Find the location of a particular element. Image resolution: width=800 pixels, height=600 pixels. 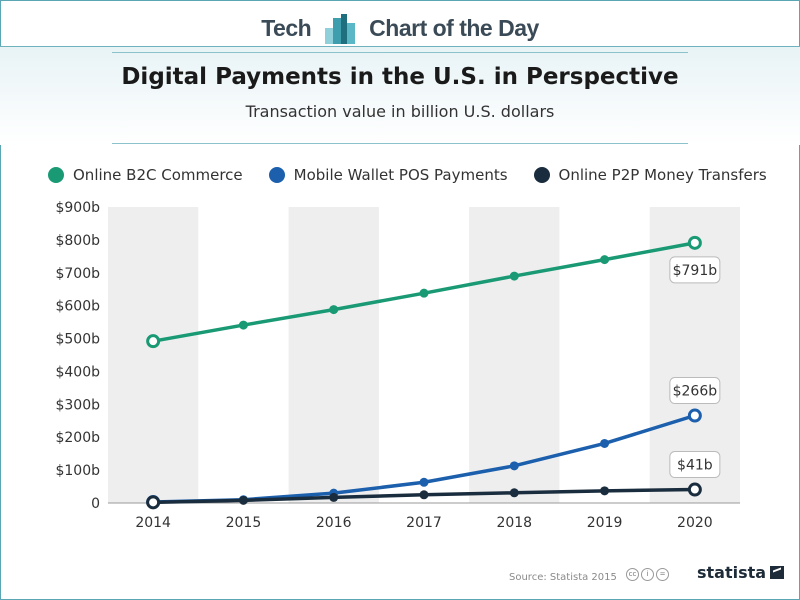

data-point-b2c-2020 is located at coordinates (694, 242).